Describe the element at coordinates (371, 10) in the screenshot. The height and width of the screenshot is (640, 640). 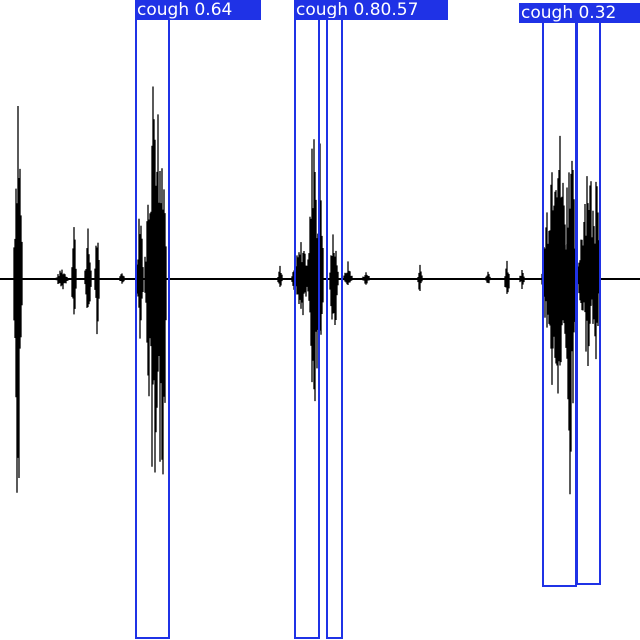
I see `detection-label-2: cough 0.80.57` at that location.